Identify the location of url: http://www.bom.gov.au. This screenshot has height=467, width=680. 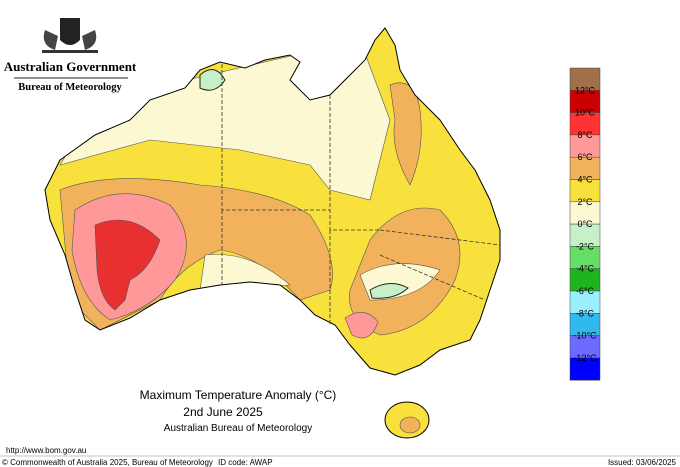
(46, 450).